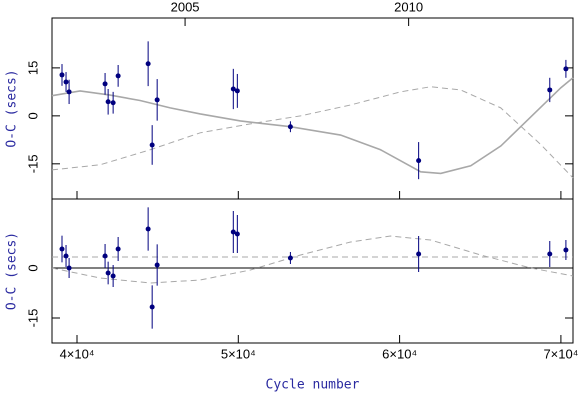 This screenshot has width=582, height=400. I want to click on x-tick-label: 7×10⁴, so click(560, 353).